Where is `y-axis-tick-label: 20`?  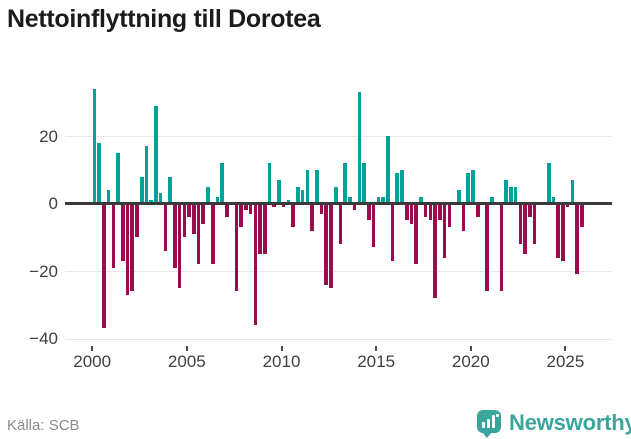
y-axis-tick-label: 20 is located at coordinates (48, 136).